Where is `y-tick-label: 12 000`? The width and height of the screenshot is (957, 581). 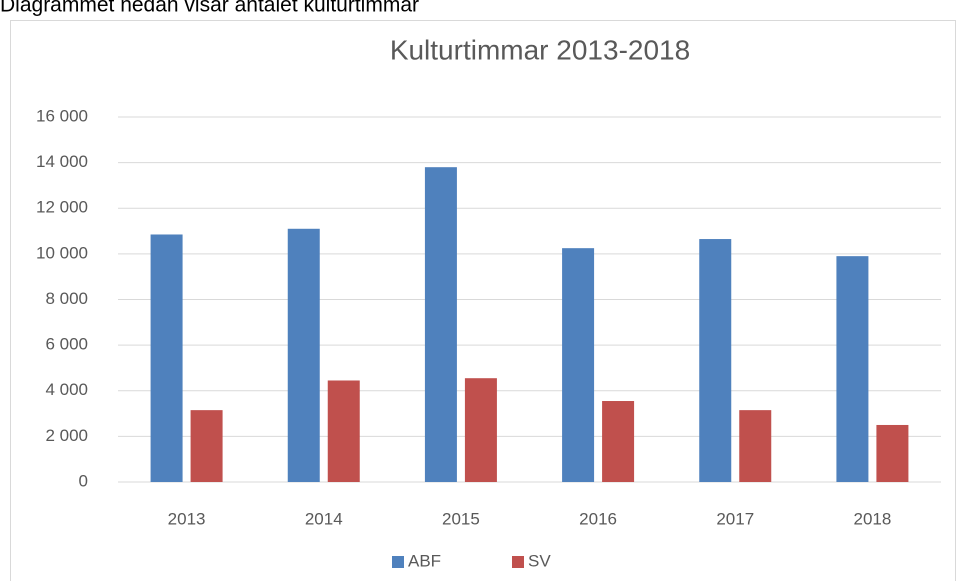
y-tick-label: 12 000 is located at coordinates (62, 207).